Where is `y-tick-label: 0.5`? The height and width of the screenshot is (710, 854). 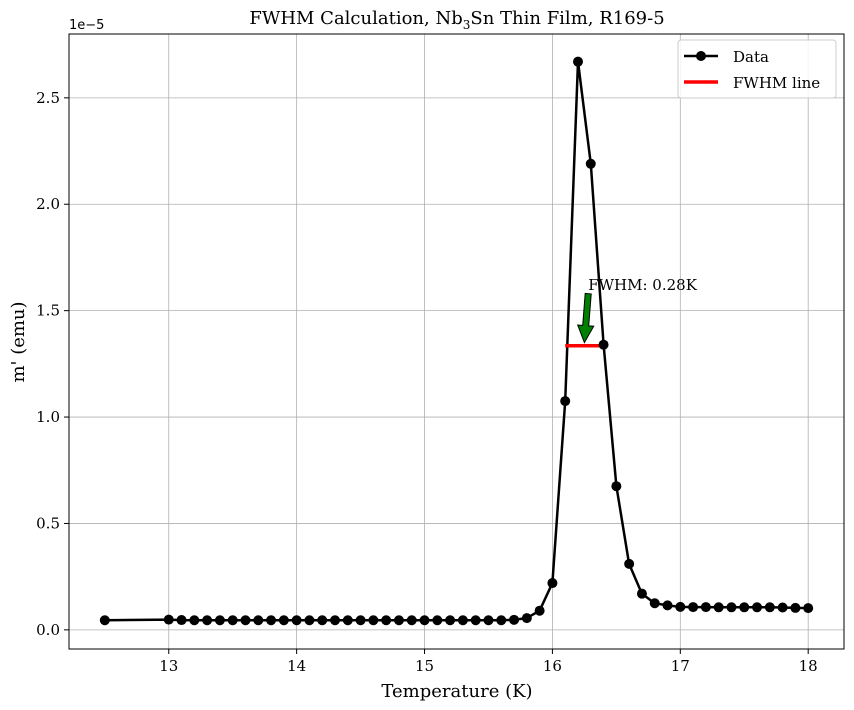 y-tick-label: 0.5 is located at coordinates (48, 523).